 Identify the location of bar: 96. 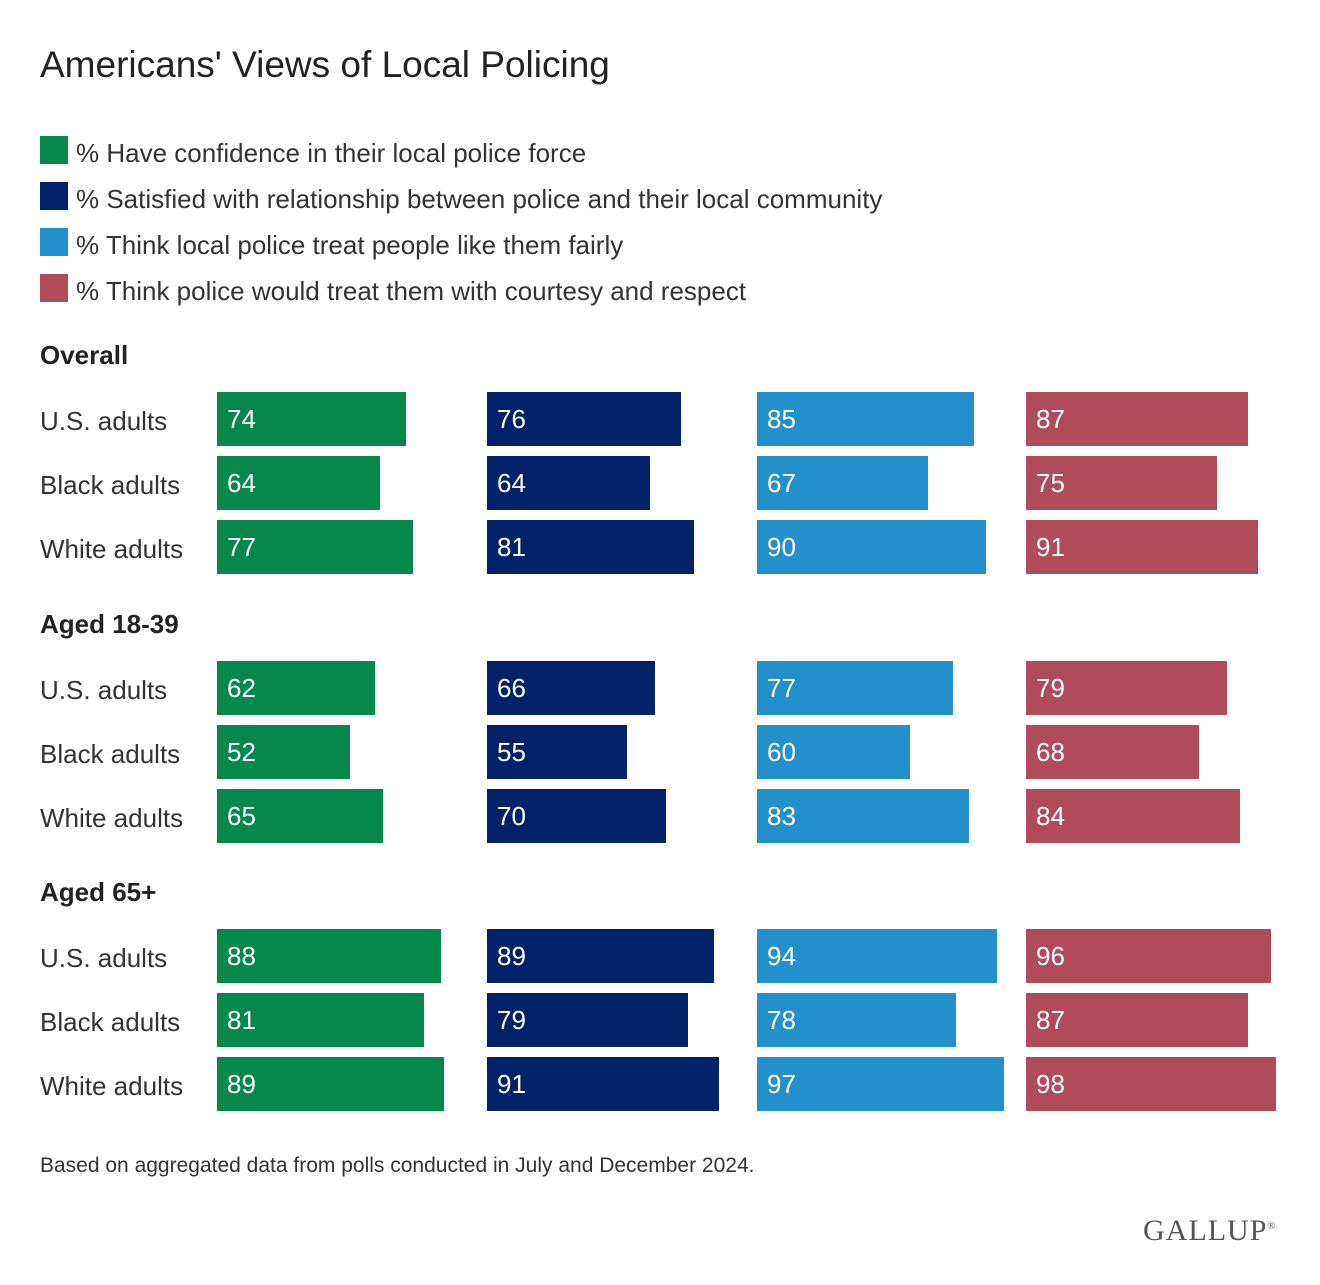
(1148, 956).